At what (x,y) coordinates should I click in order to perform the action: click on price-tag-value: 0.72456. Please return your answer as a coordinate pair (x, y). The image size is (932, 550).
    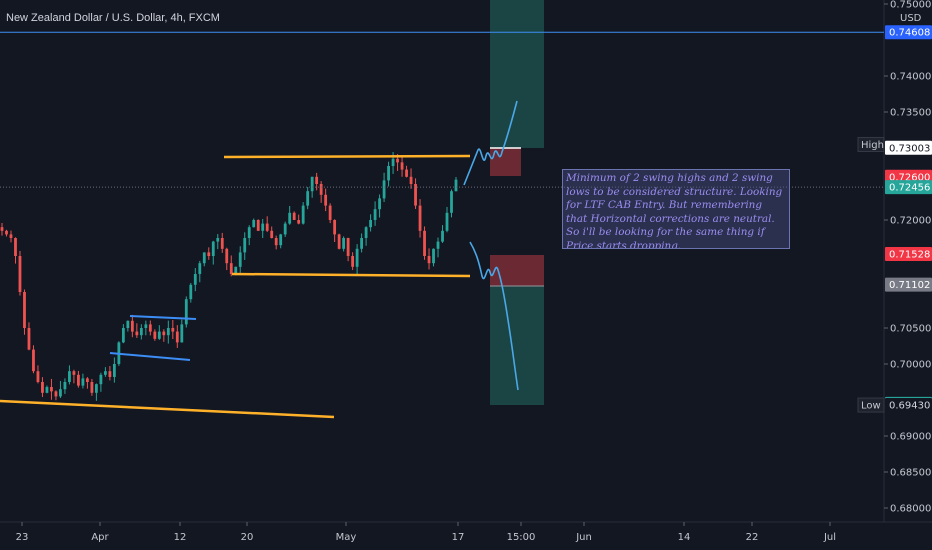
    Looking at the image, I should click on (909, 188).